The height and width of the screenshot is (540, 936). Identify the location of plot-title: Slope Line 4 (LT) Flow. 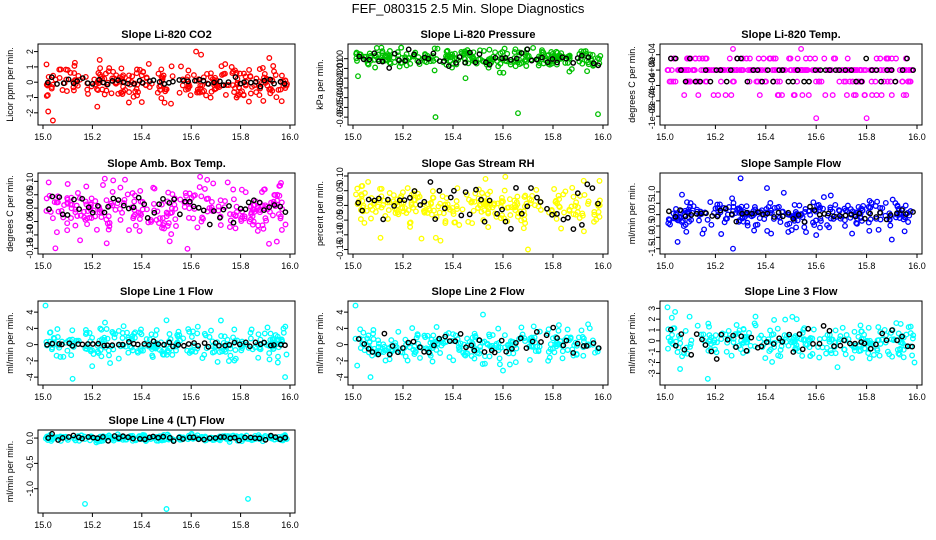
(167, 421).